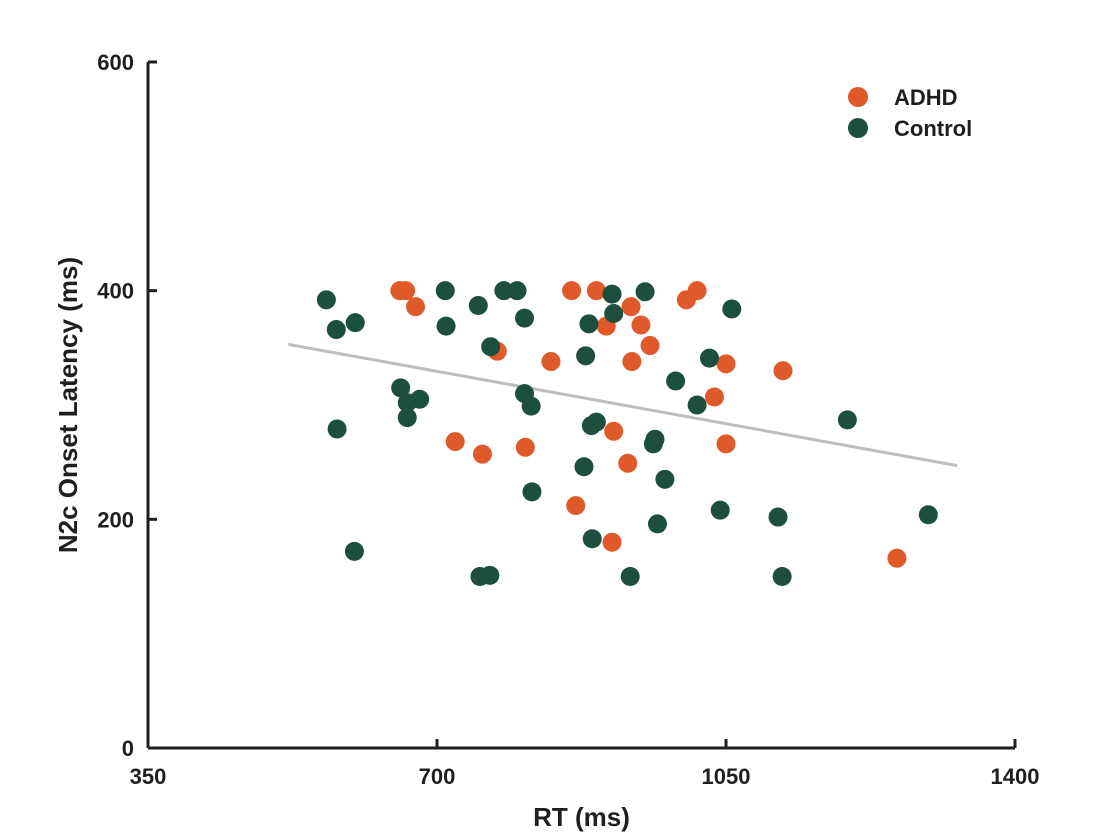 The width and height of the screenshot is (1120, 840). What do you see at coordinates (858, 128) in the screenshot?
I see `legend-marker-control` at bounding box center [858, 128].